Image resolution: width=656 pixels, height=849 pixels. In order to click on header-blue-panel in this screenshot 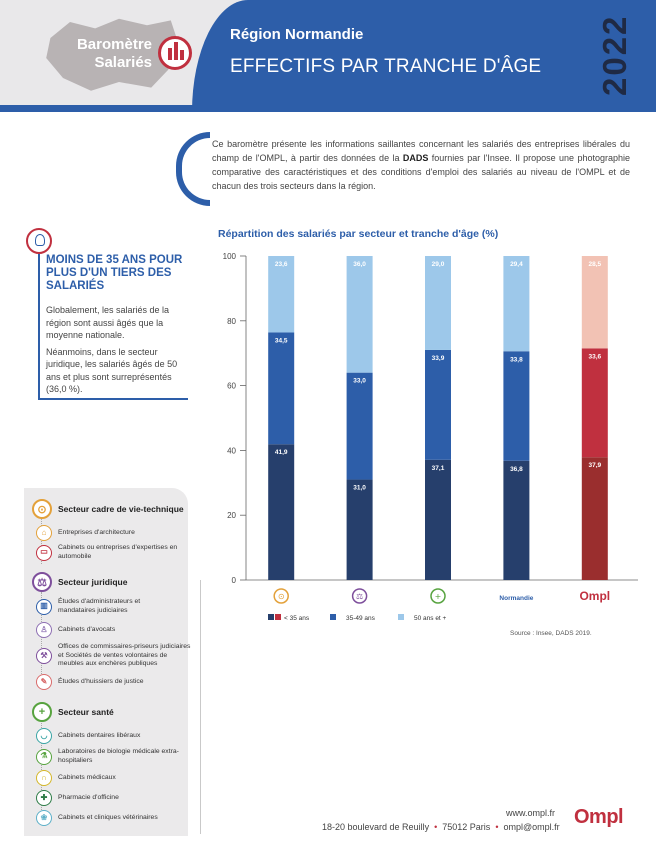, I will do `click(424, 56)`.